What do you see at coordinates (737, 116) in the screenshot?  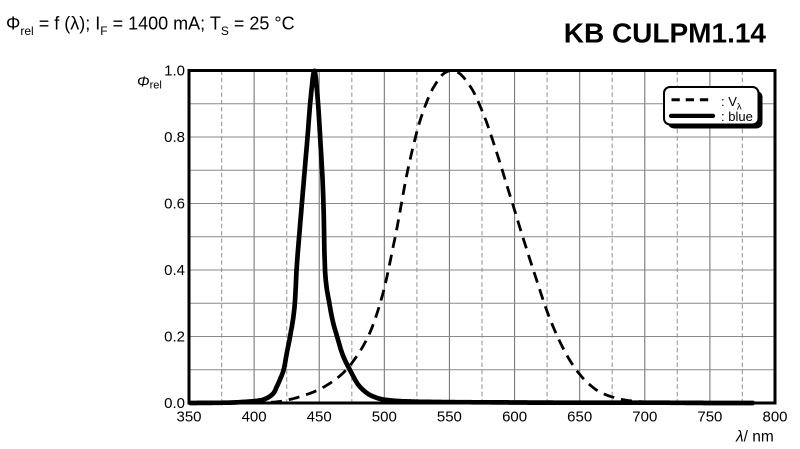 I see `svg-text:: blue: : blue` at bounding box center [737, 116].